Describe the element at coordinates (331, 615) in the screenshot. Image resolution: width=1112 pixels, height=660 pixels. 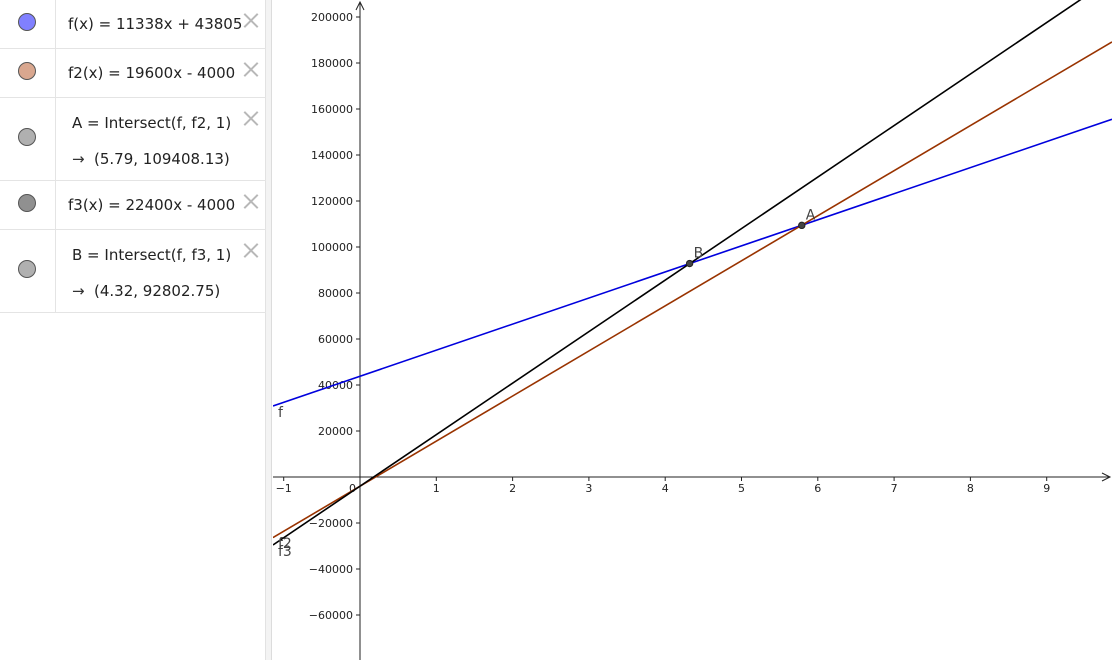
I see `y-tick-label: −60000` at that location.